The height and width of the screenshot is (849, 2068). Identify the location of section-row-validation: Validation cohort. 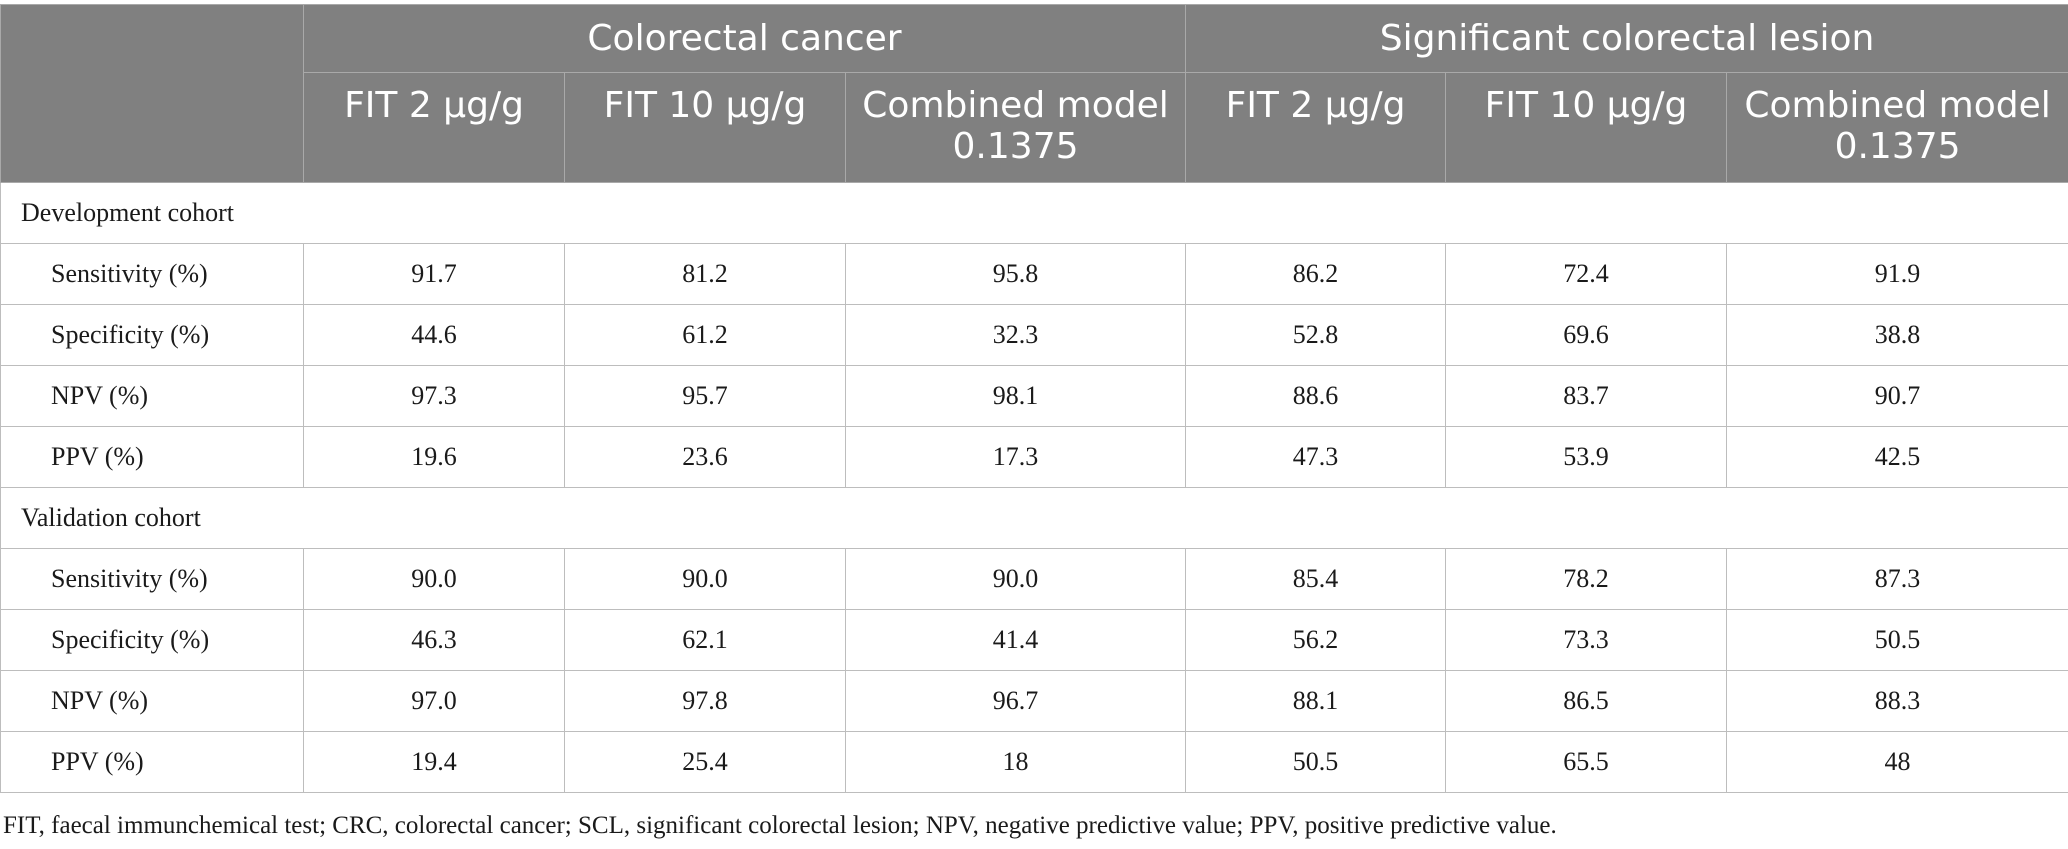
(1034, 518).